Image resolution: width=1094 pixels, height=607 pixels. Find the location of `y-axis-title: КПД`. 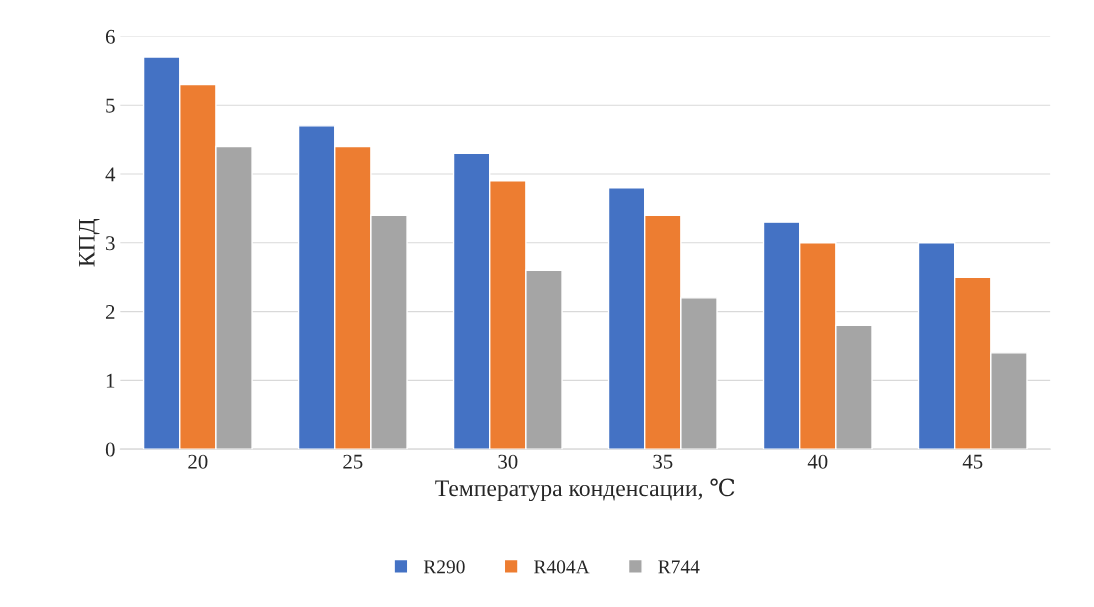

y-axis-title: КПД is located at coordinates (89, 242).